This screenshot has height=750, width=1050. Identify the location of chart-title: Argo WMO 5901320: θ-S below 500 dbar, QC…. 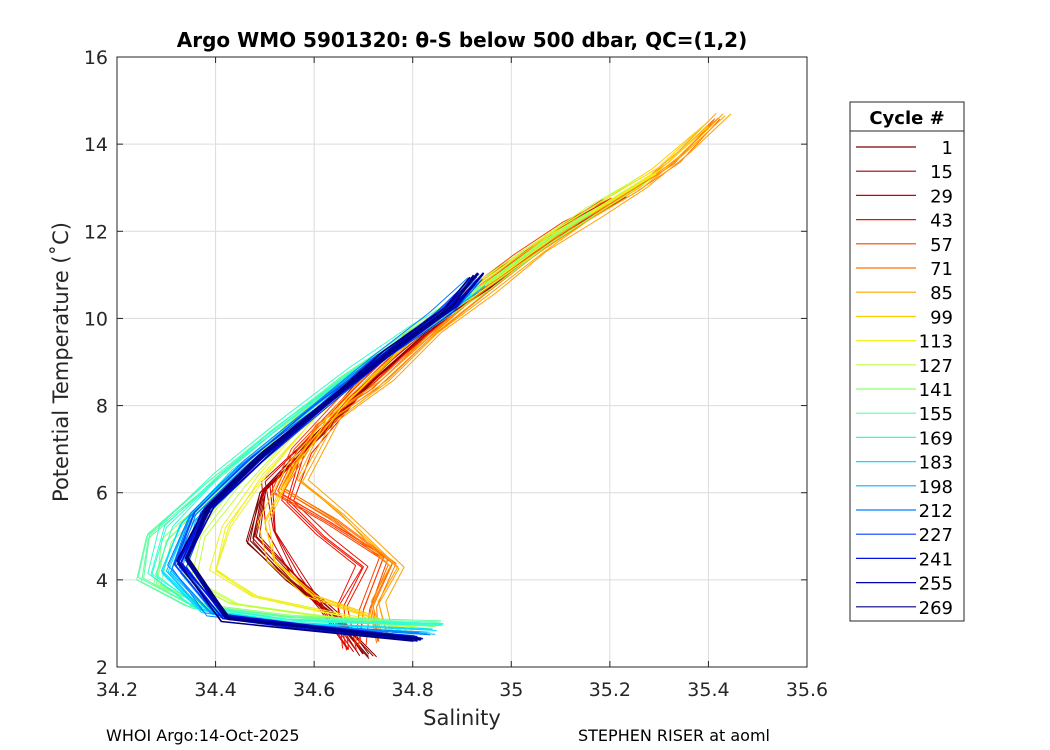
(462, 40).